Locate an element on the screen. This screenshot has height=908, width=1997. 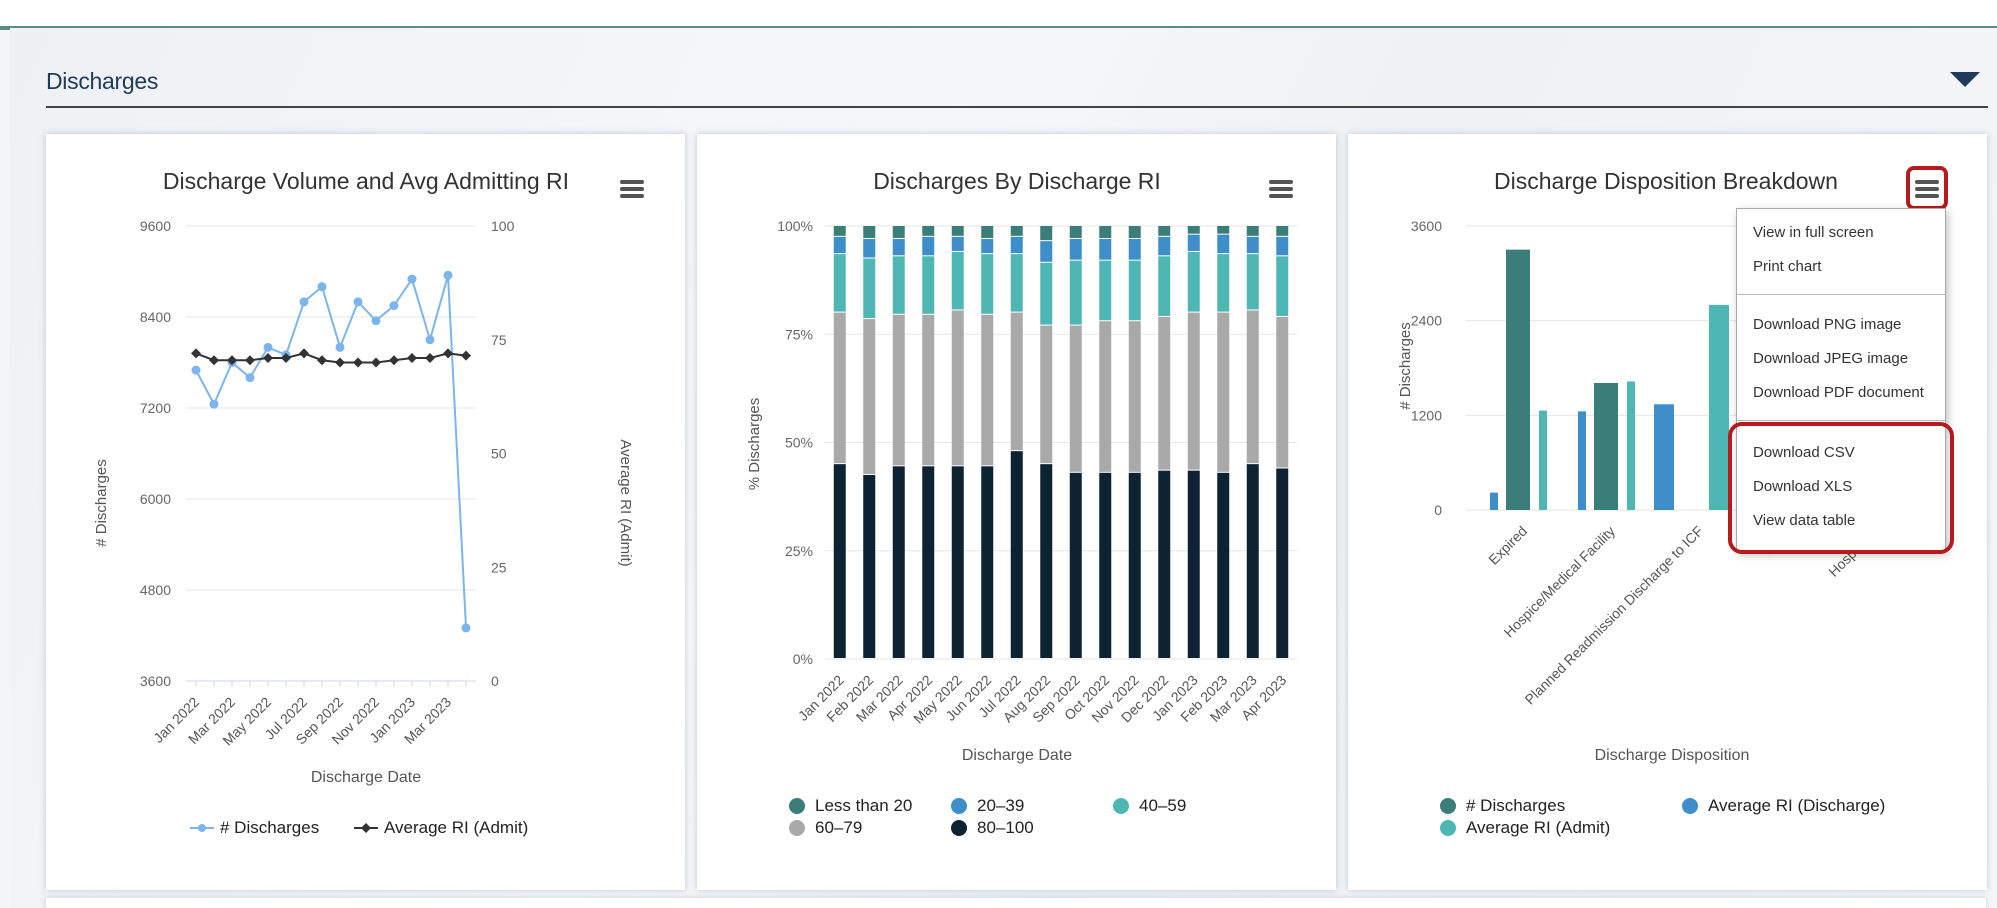
y-tick-label: 0% is located at coordinates (803, 659).